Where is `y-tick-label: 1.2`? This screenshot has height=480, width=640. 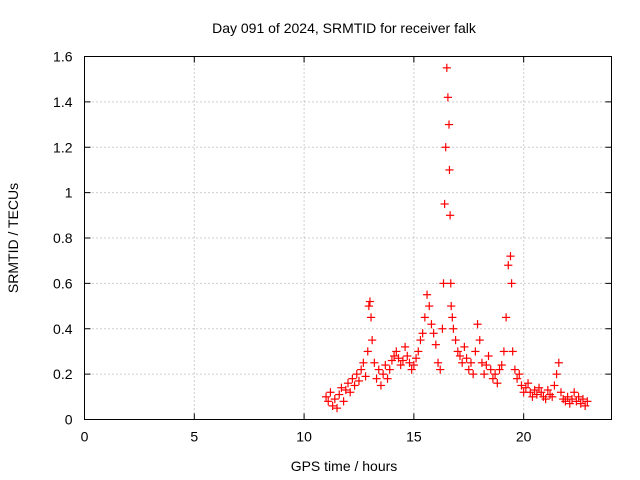 y-tick-label: 1.2 is located at coordinates (63, 147).